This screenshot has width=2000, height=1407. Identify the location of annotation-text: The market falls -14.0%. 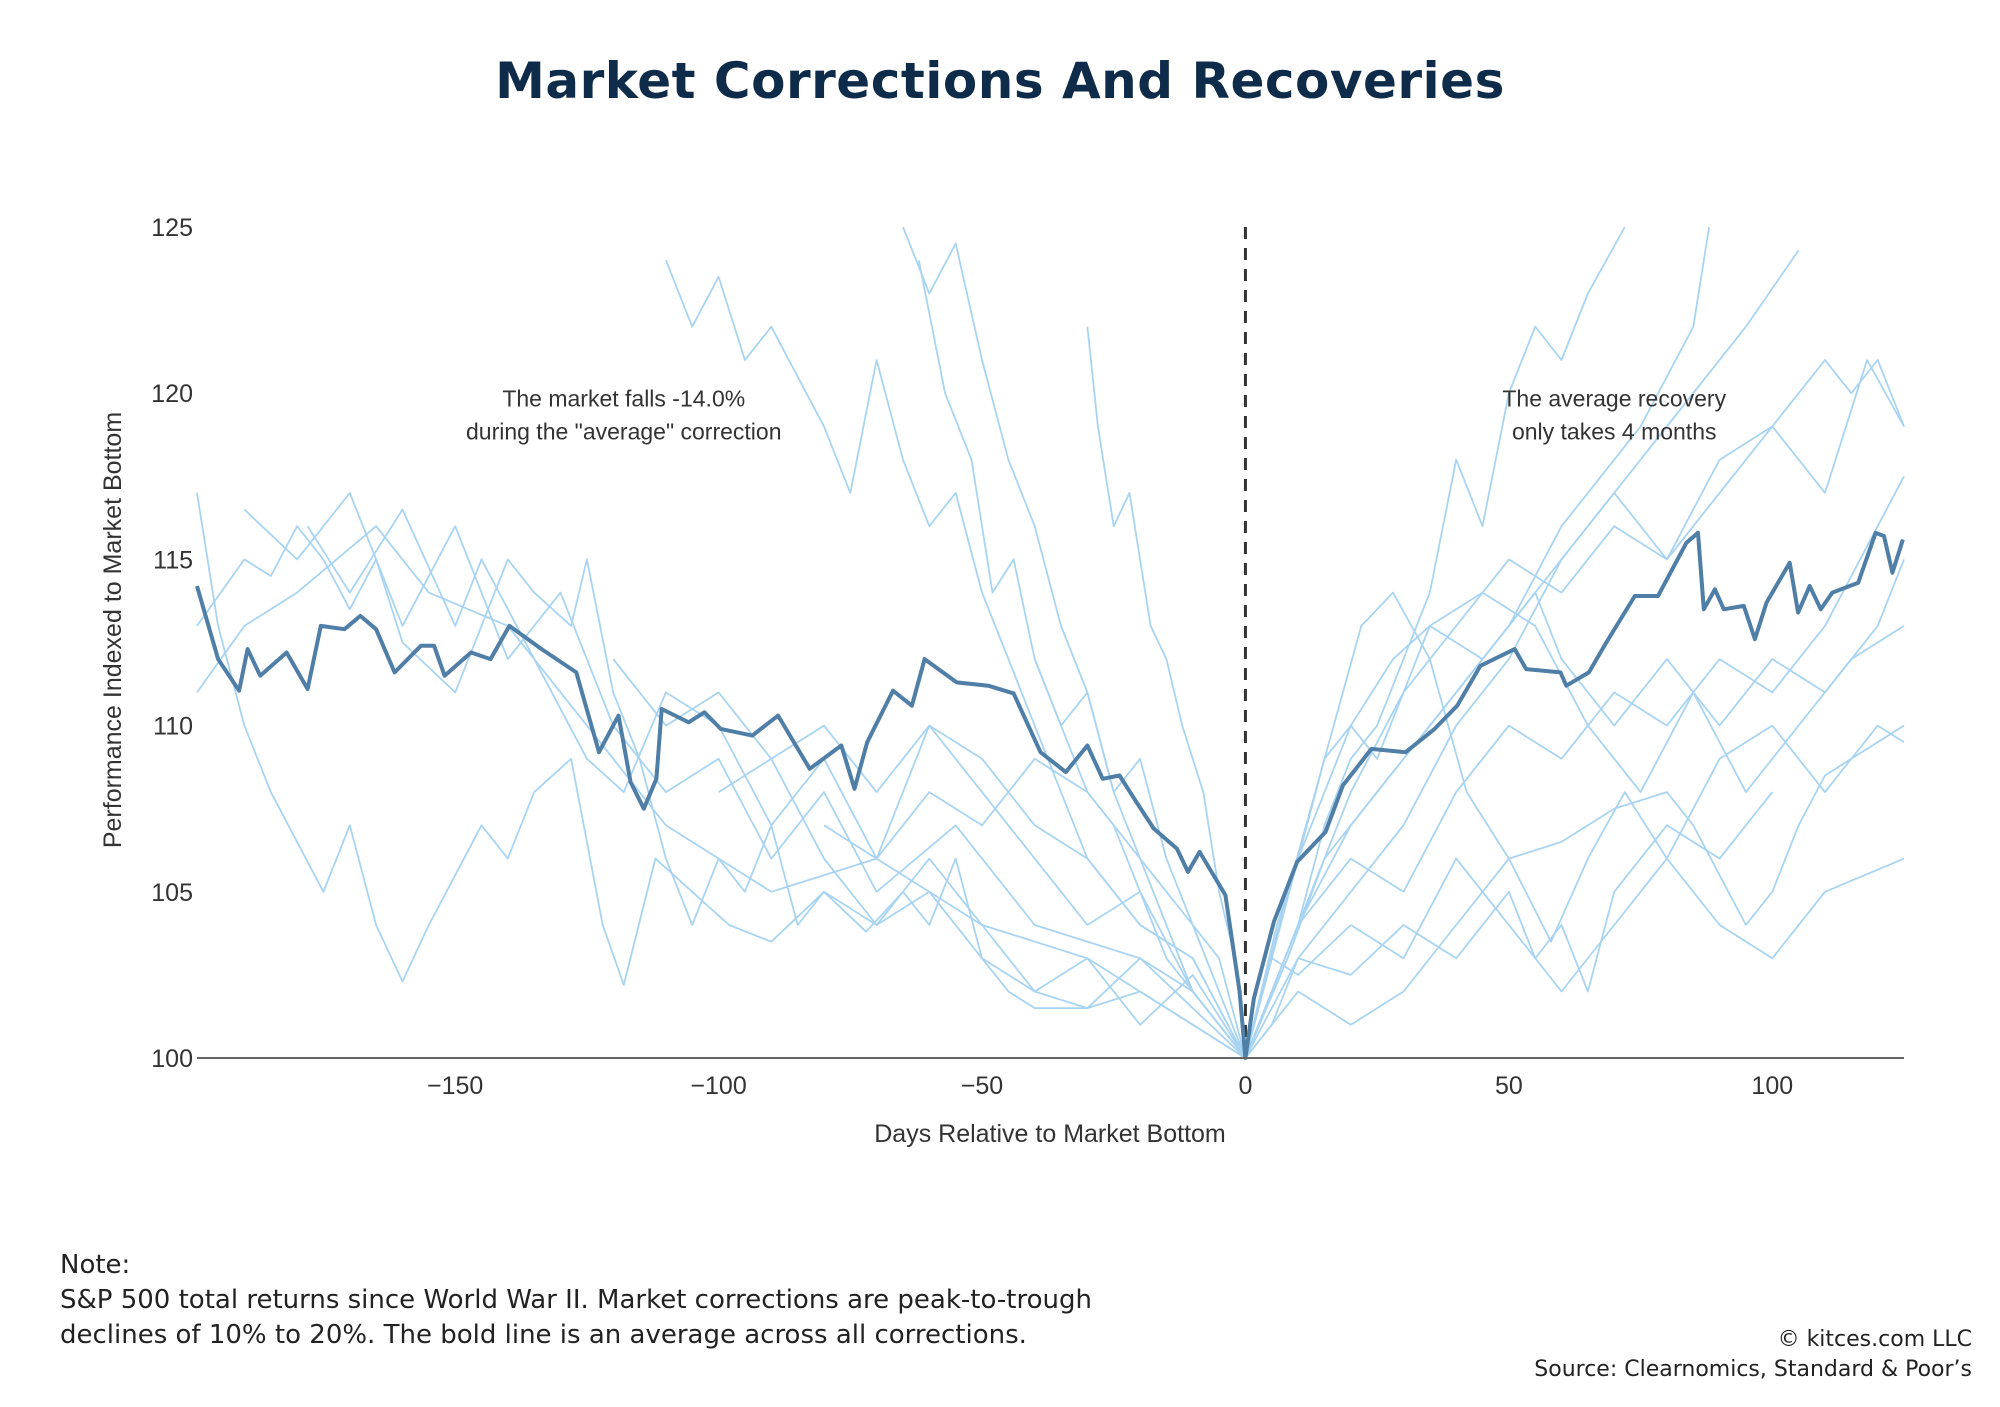
(623, 398).